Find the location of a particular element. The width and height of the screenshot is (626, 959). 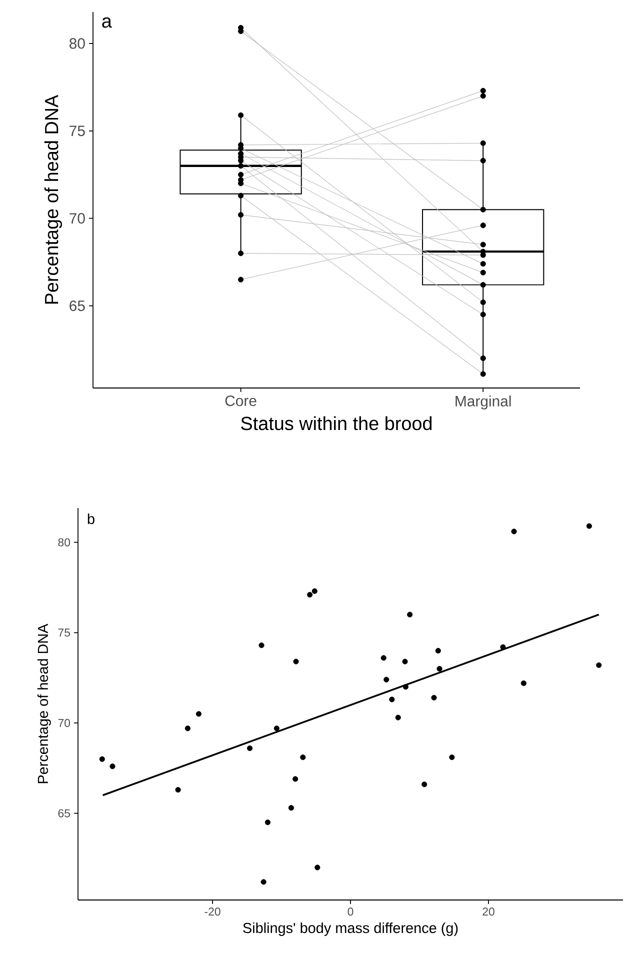

x-tick-label: Core is located at coordinates (240, 401).